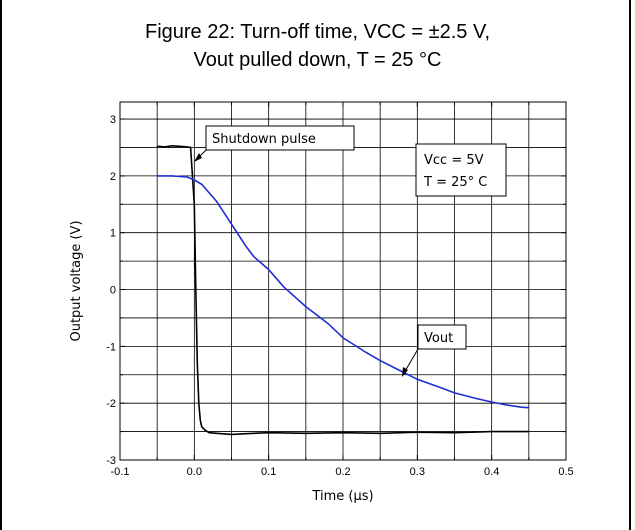  Describe the element at coordinates (405, 372) in the screenshot. I see `vout-arrowhead` at that location.